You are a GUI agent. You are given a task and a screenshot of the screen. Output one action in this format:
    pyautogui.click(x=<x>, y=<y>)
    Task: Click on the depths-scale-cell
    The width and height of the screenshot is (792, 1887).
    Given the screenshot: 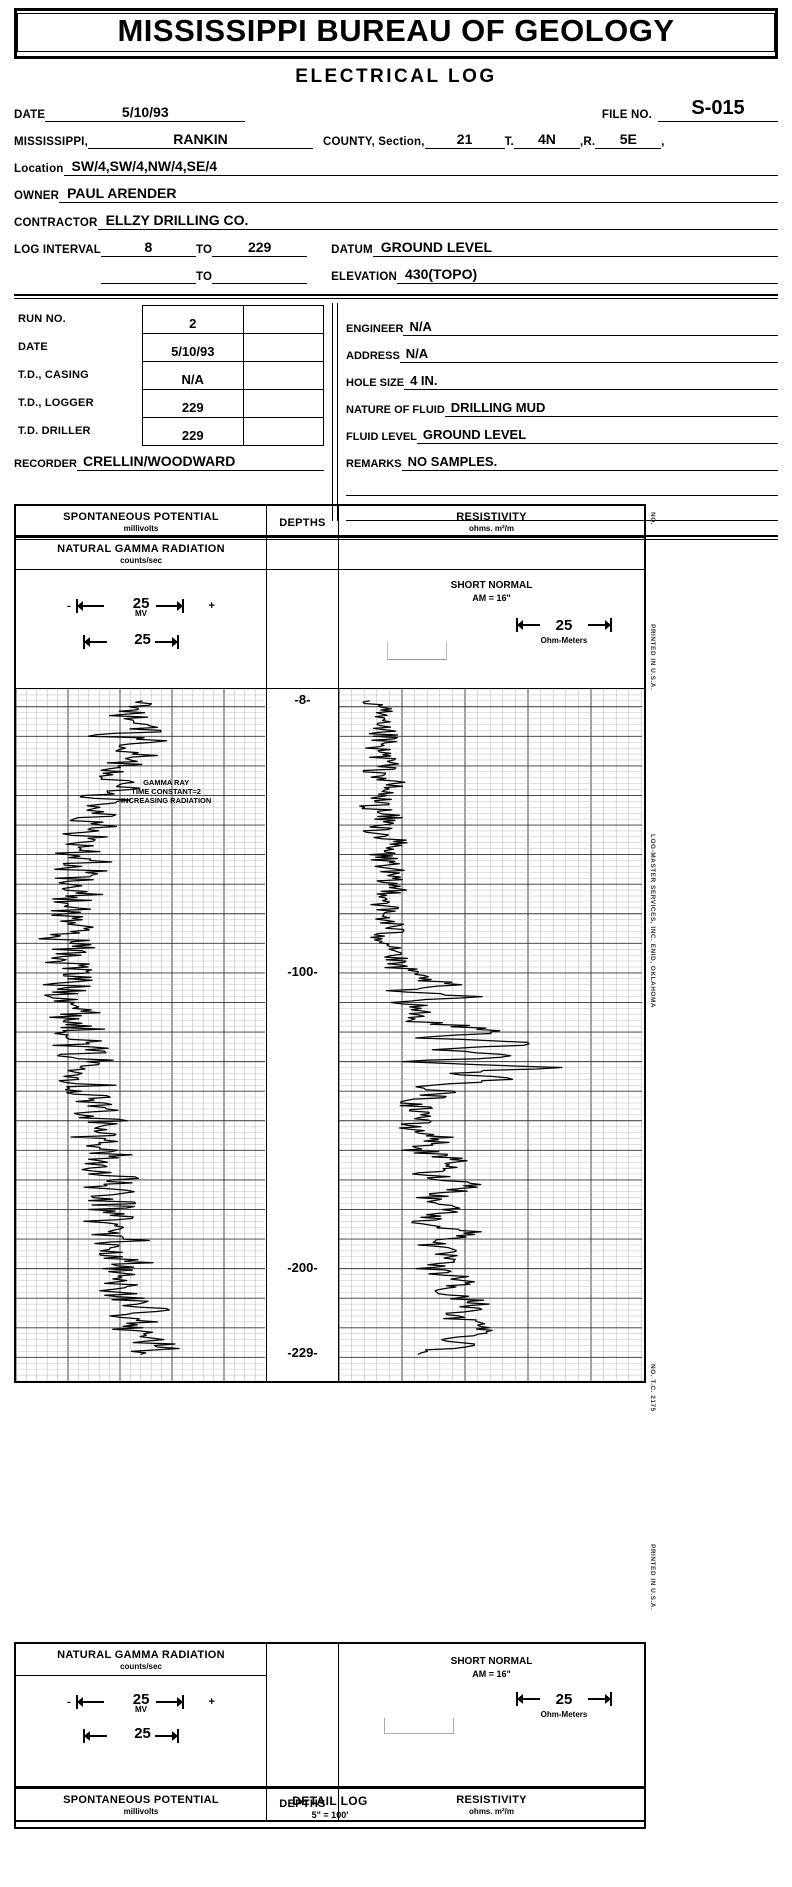 What is the action you would take?
    pyautogui.click(x=303, y=629)
    